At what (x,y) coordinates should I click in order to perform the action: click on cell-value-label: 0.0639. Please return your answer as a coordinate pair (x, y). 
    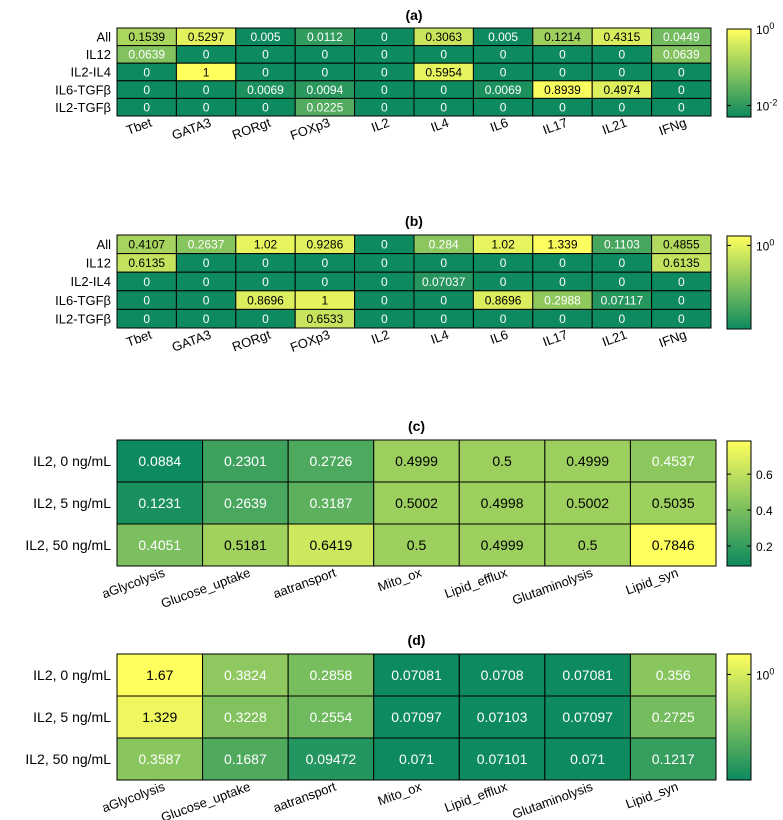
    Looking at the image, I should click on (681, 55).